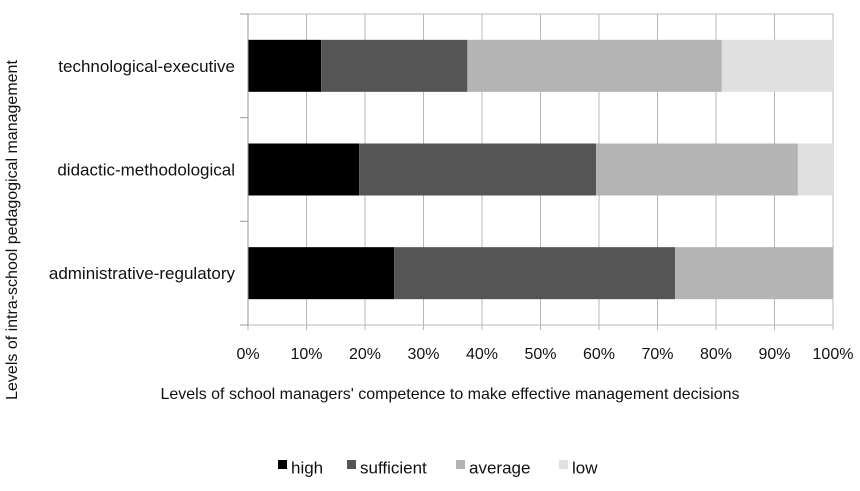  I want to click on x-tick-label: 50%, so click(540, 354).